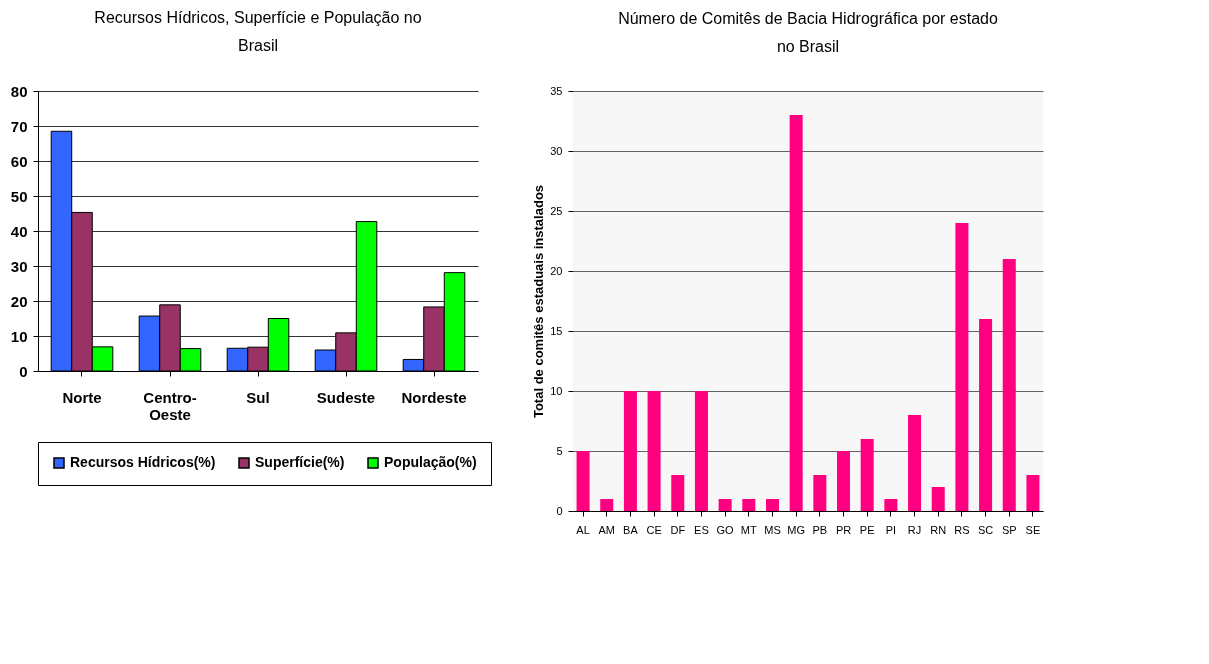 The height and width of the screenshot is (664, 1209). What do you see at coordinates (19, 126) in the screenshot?
I see `y-tick-label: 70` at bounding box center [19, 126].